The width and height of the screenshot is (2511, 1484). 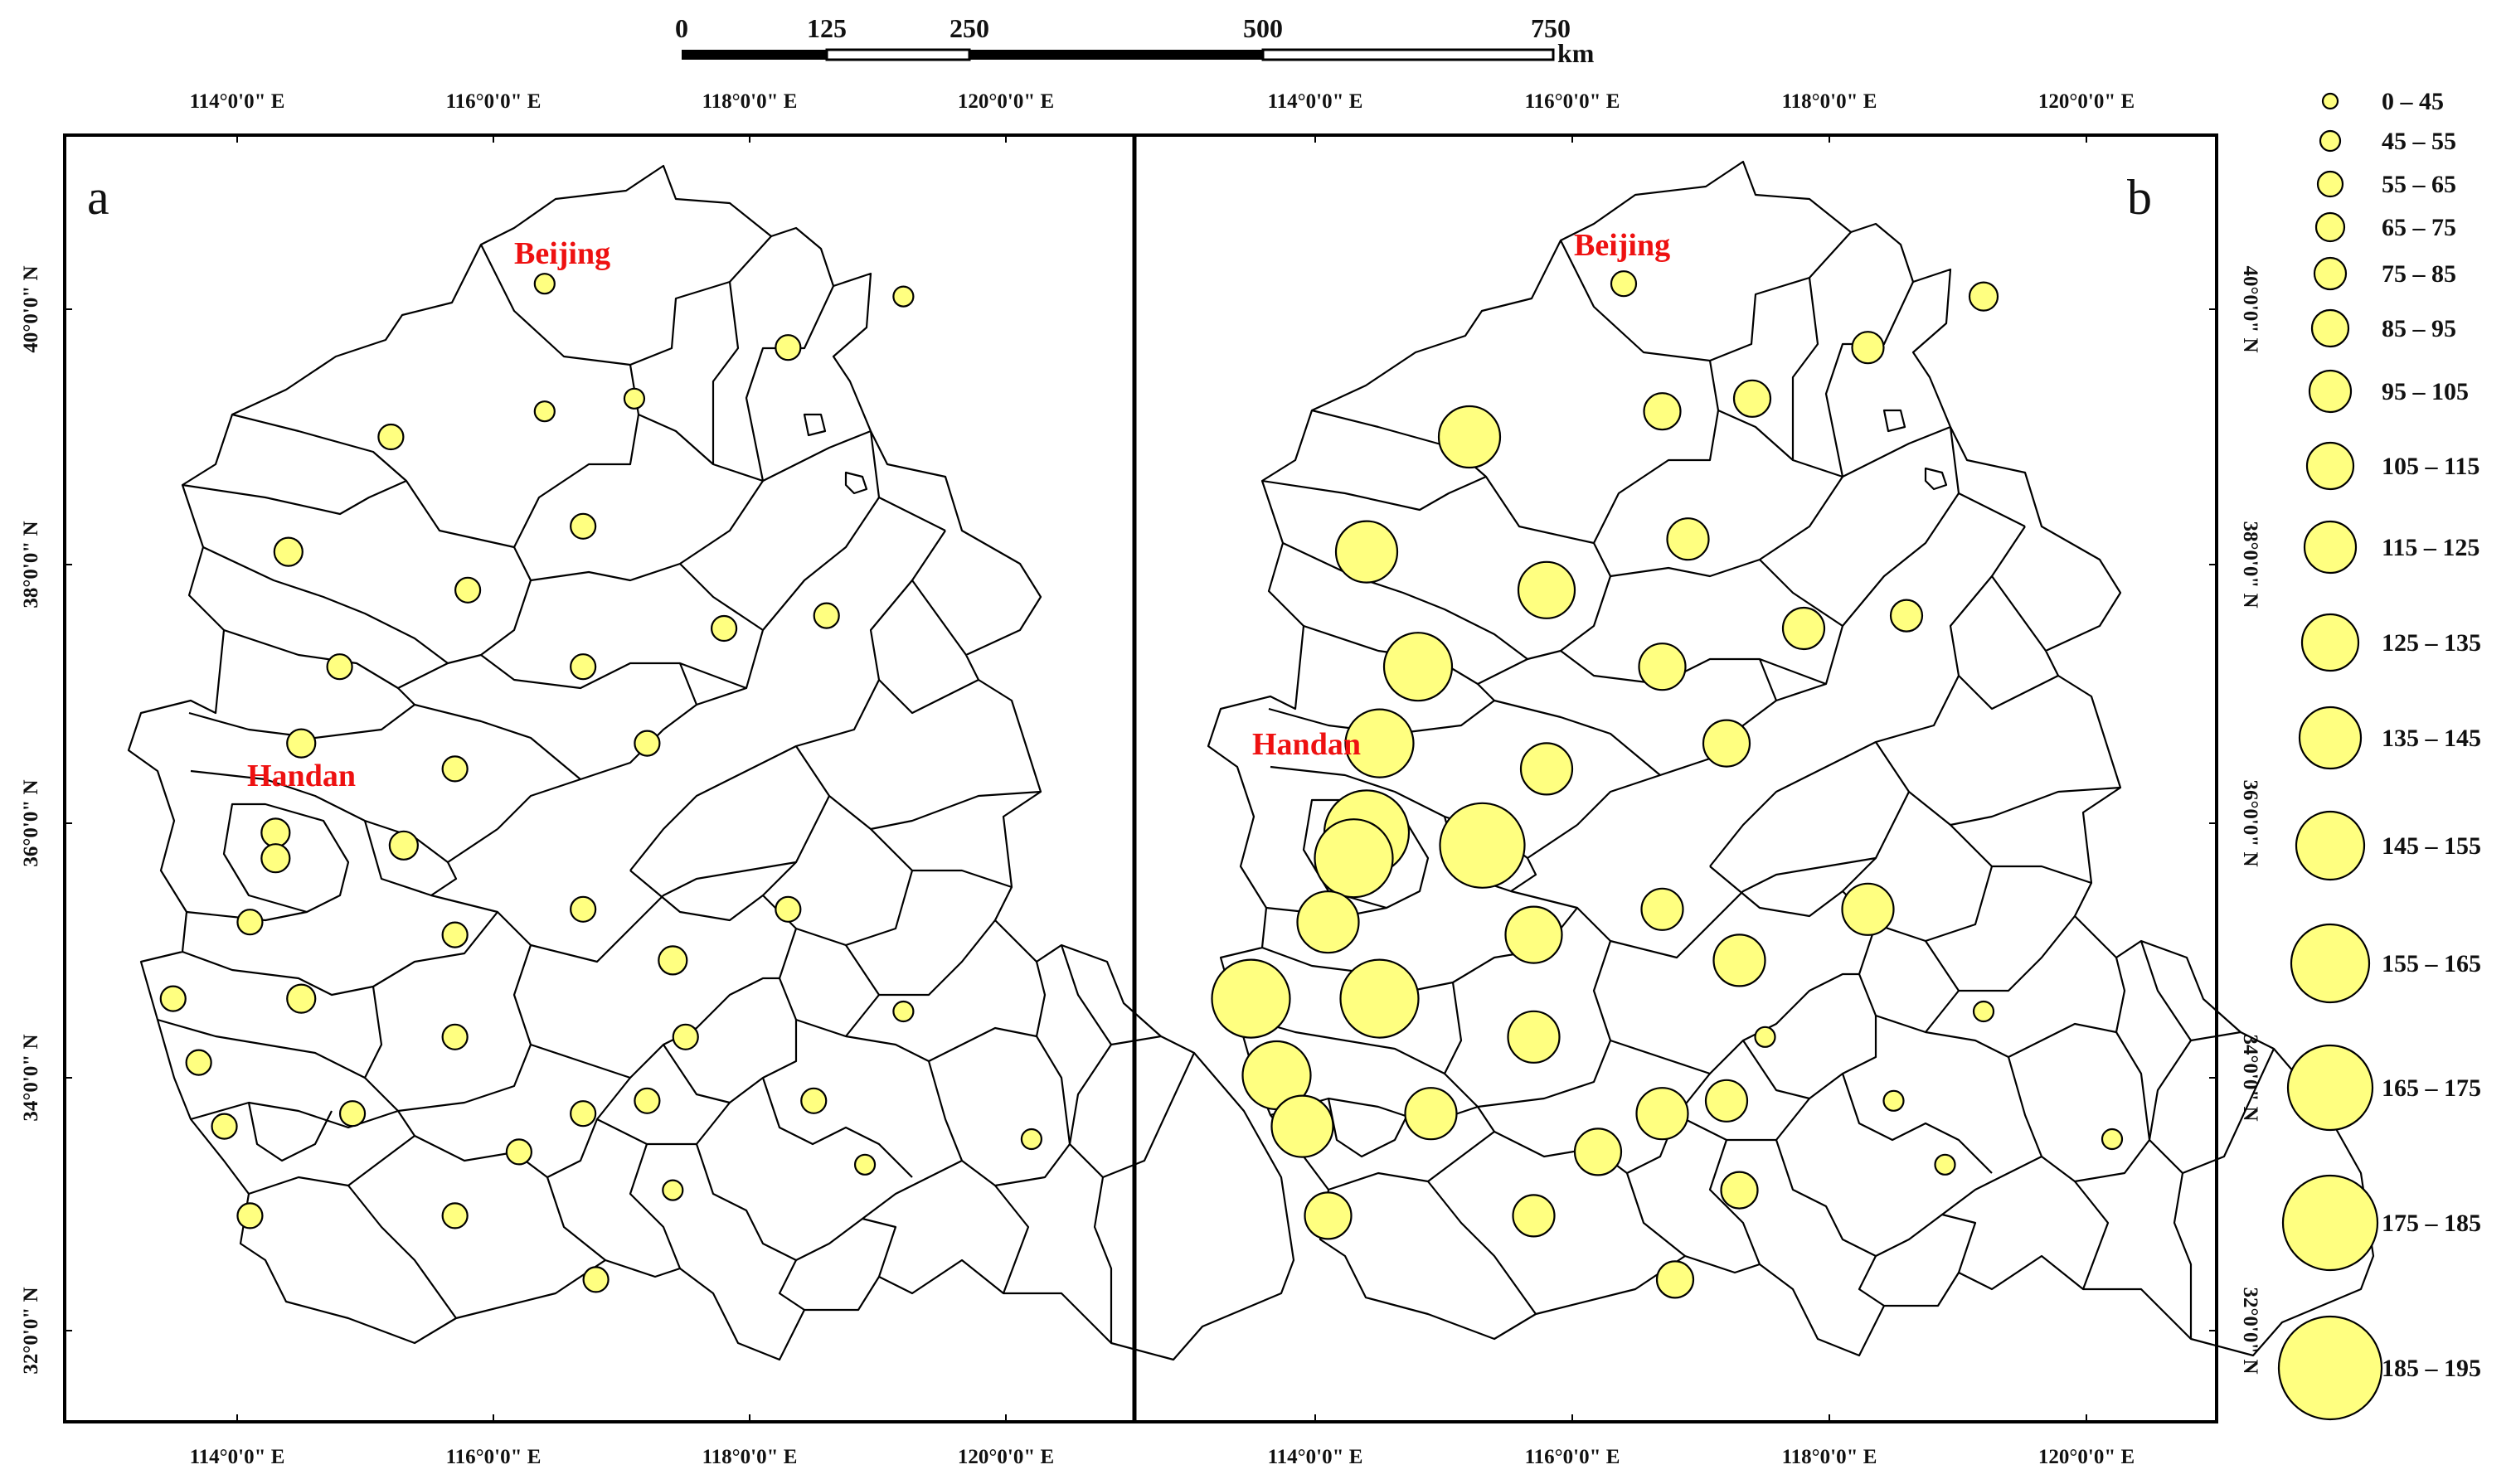 What do you see at coordinates (681, 28) in the screenshot?
I see `scale-tick-0: 0` at bounding box center [681, 28].